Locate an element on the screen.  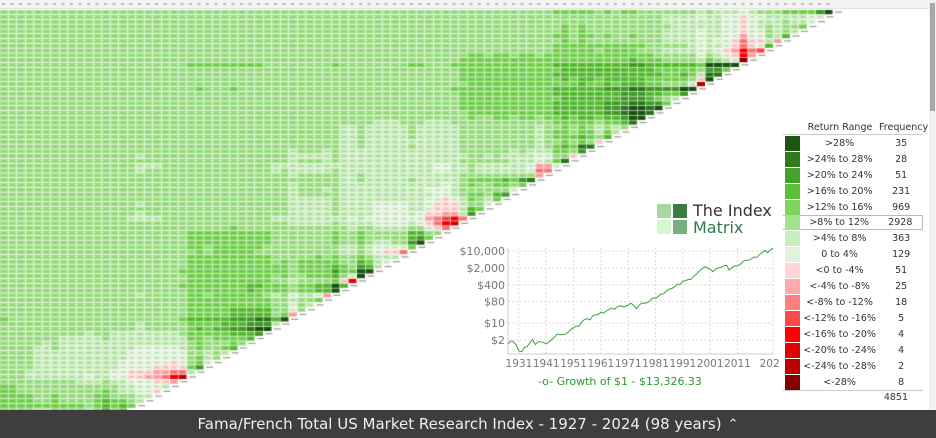
x-tick-label: 1941 is located at coordinates (546, 364).